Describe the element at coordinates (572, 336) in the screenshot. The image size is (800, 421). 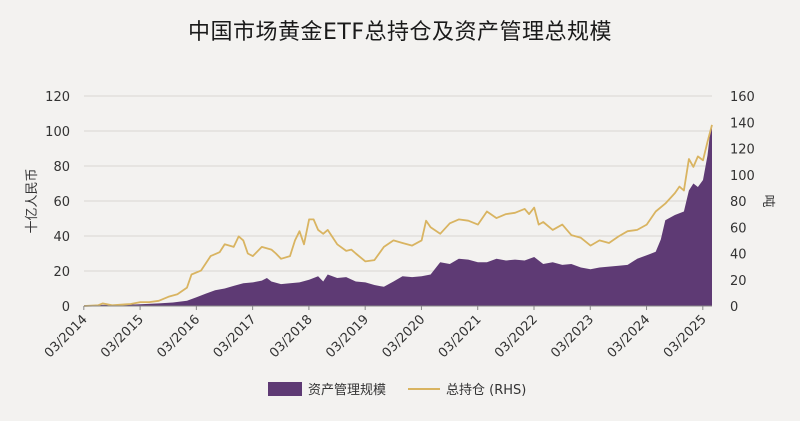
I see `x-tick-label: 03/2023` at that location.